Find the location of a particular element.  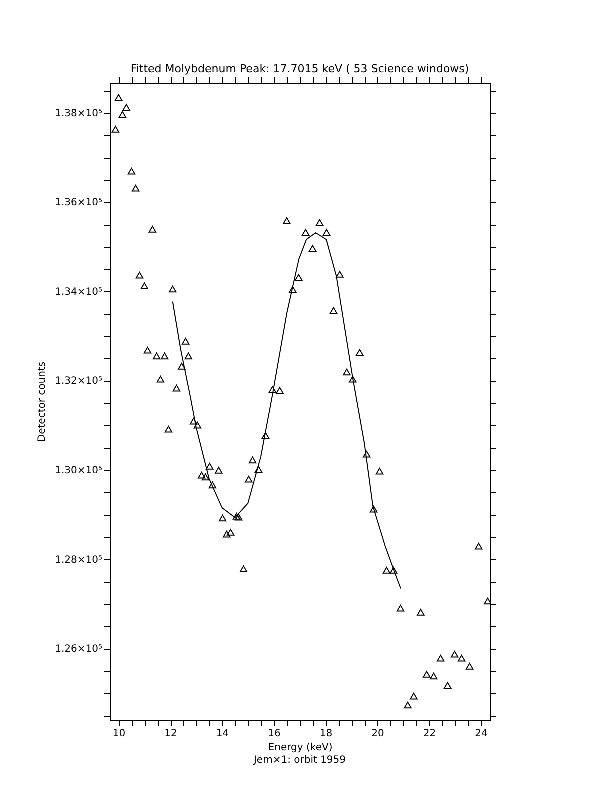

x-tick-label: 12 is located at coordinates (171, 734).